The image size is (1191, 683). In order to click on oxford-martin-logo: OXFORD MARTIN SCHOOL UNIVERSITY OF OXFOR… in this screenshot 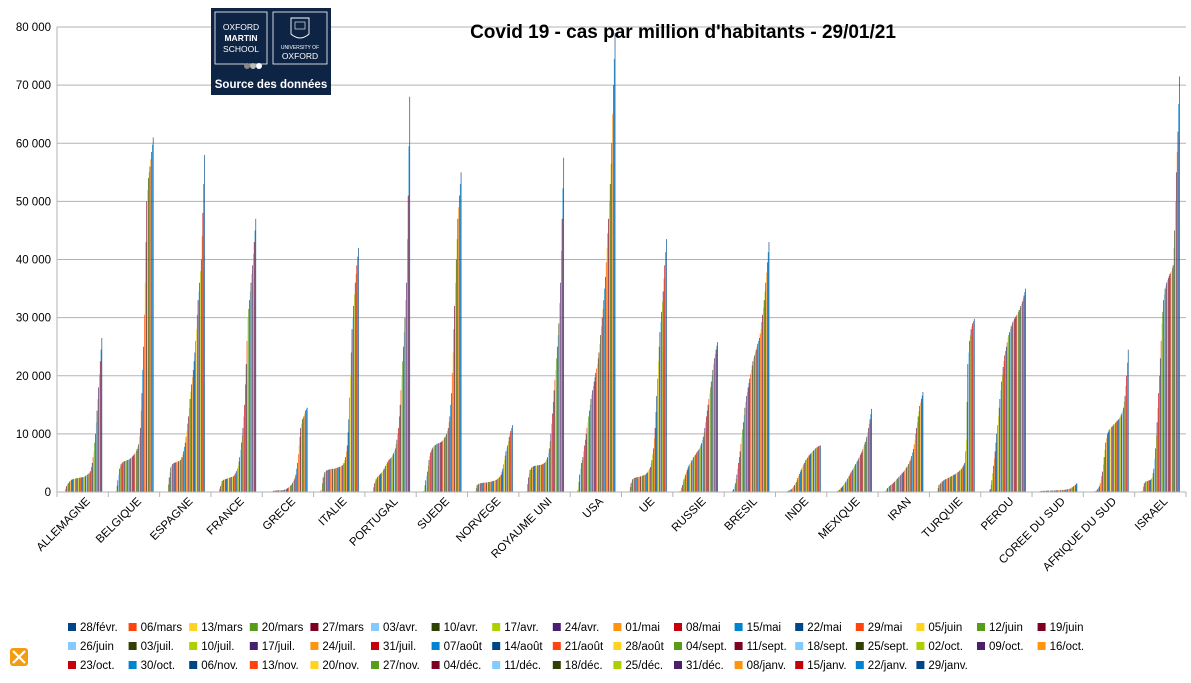, I will do `click(271, 51)`.